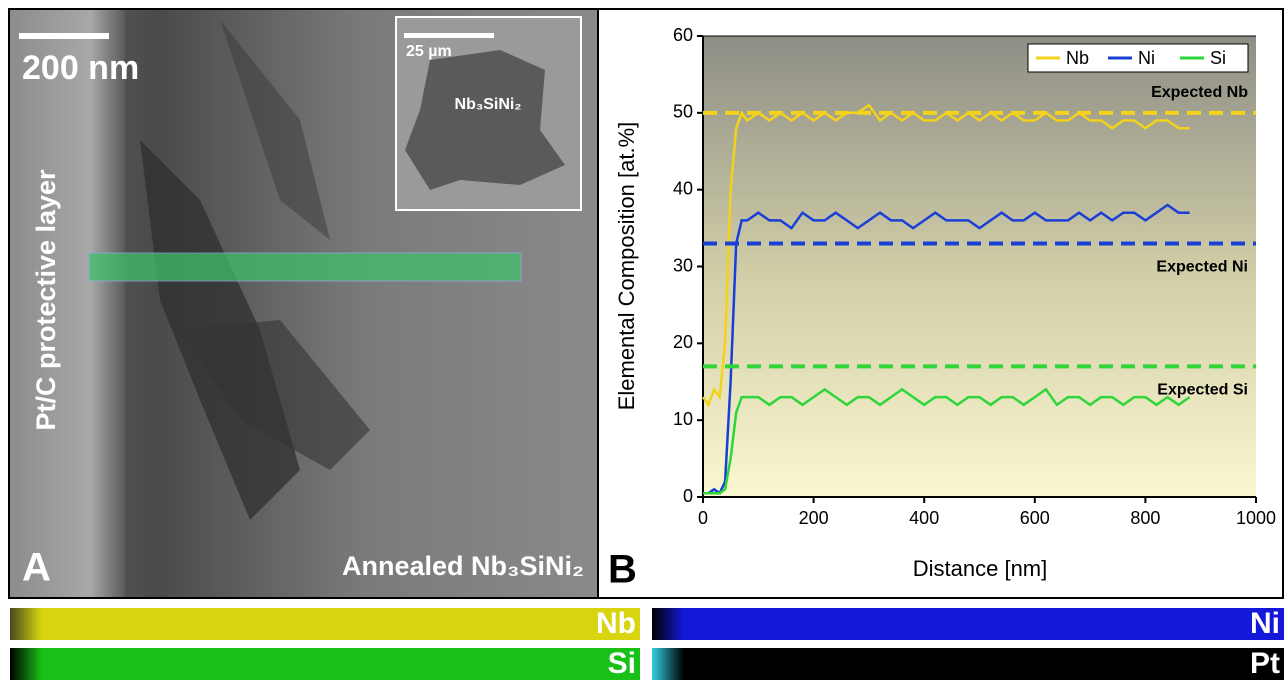  Describe the element at coordinates (924, 518) in the screenshot. I see `x-tick-label: 400` at that location.